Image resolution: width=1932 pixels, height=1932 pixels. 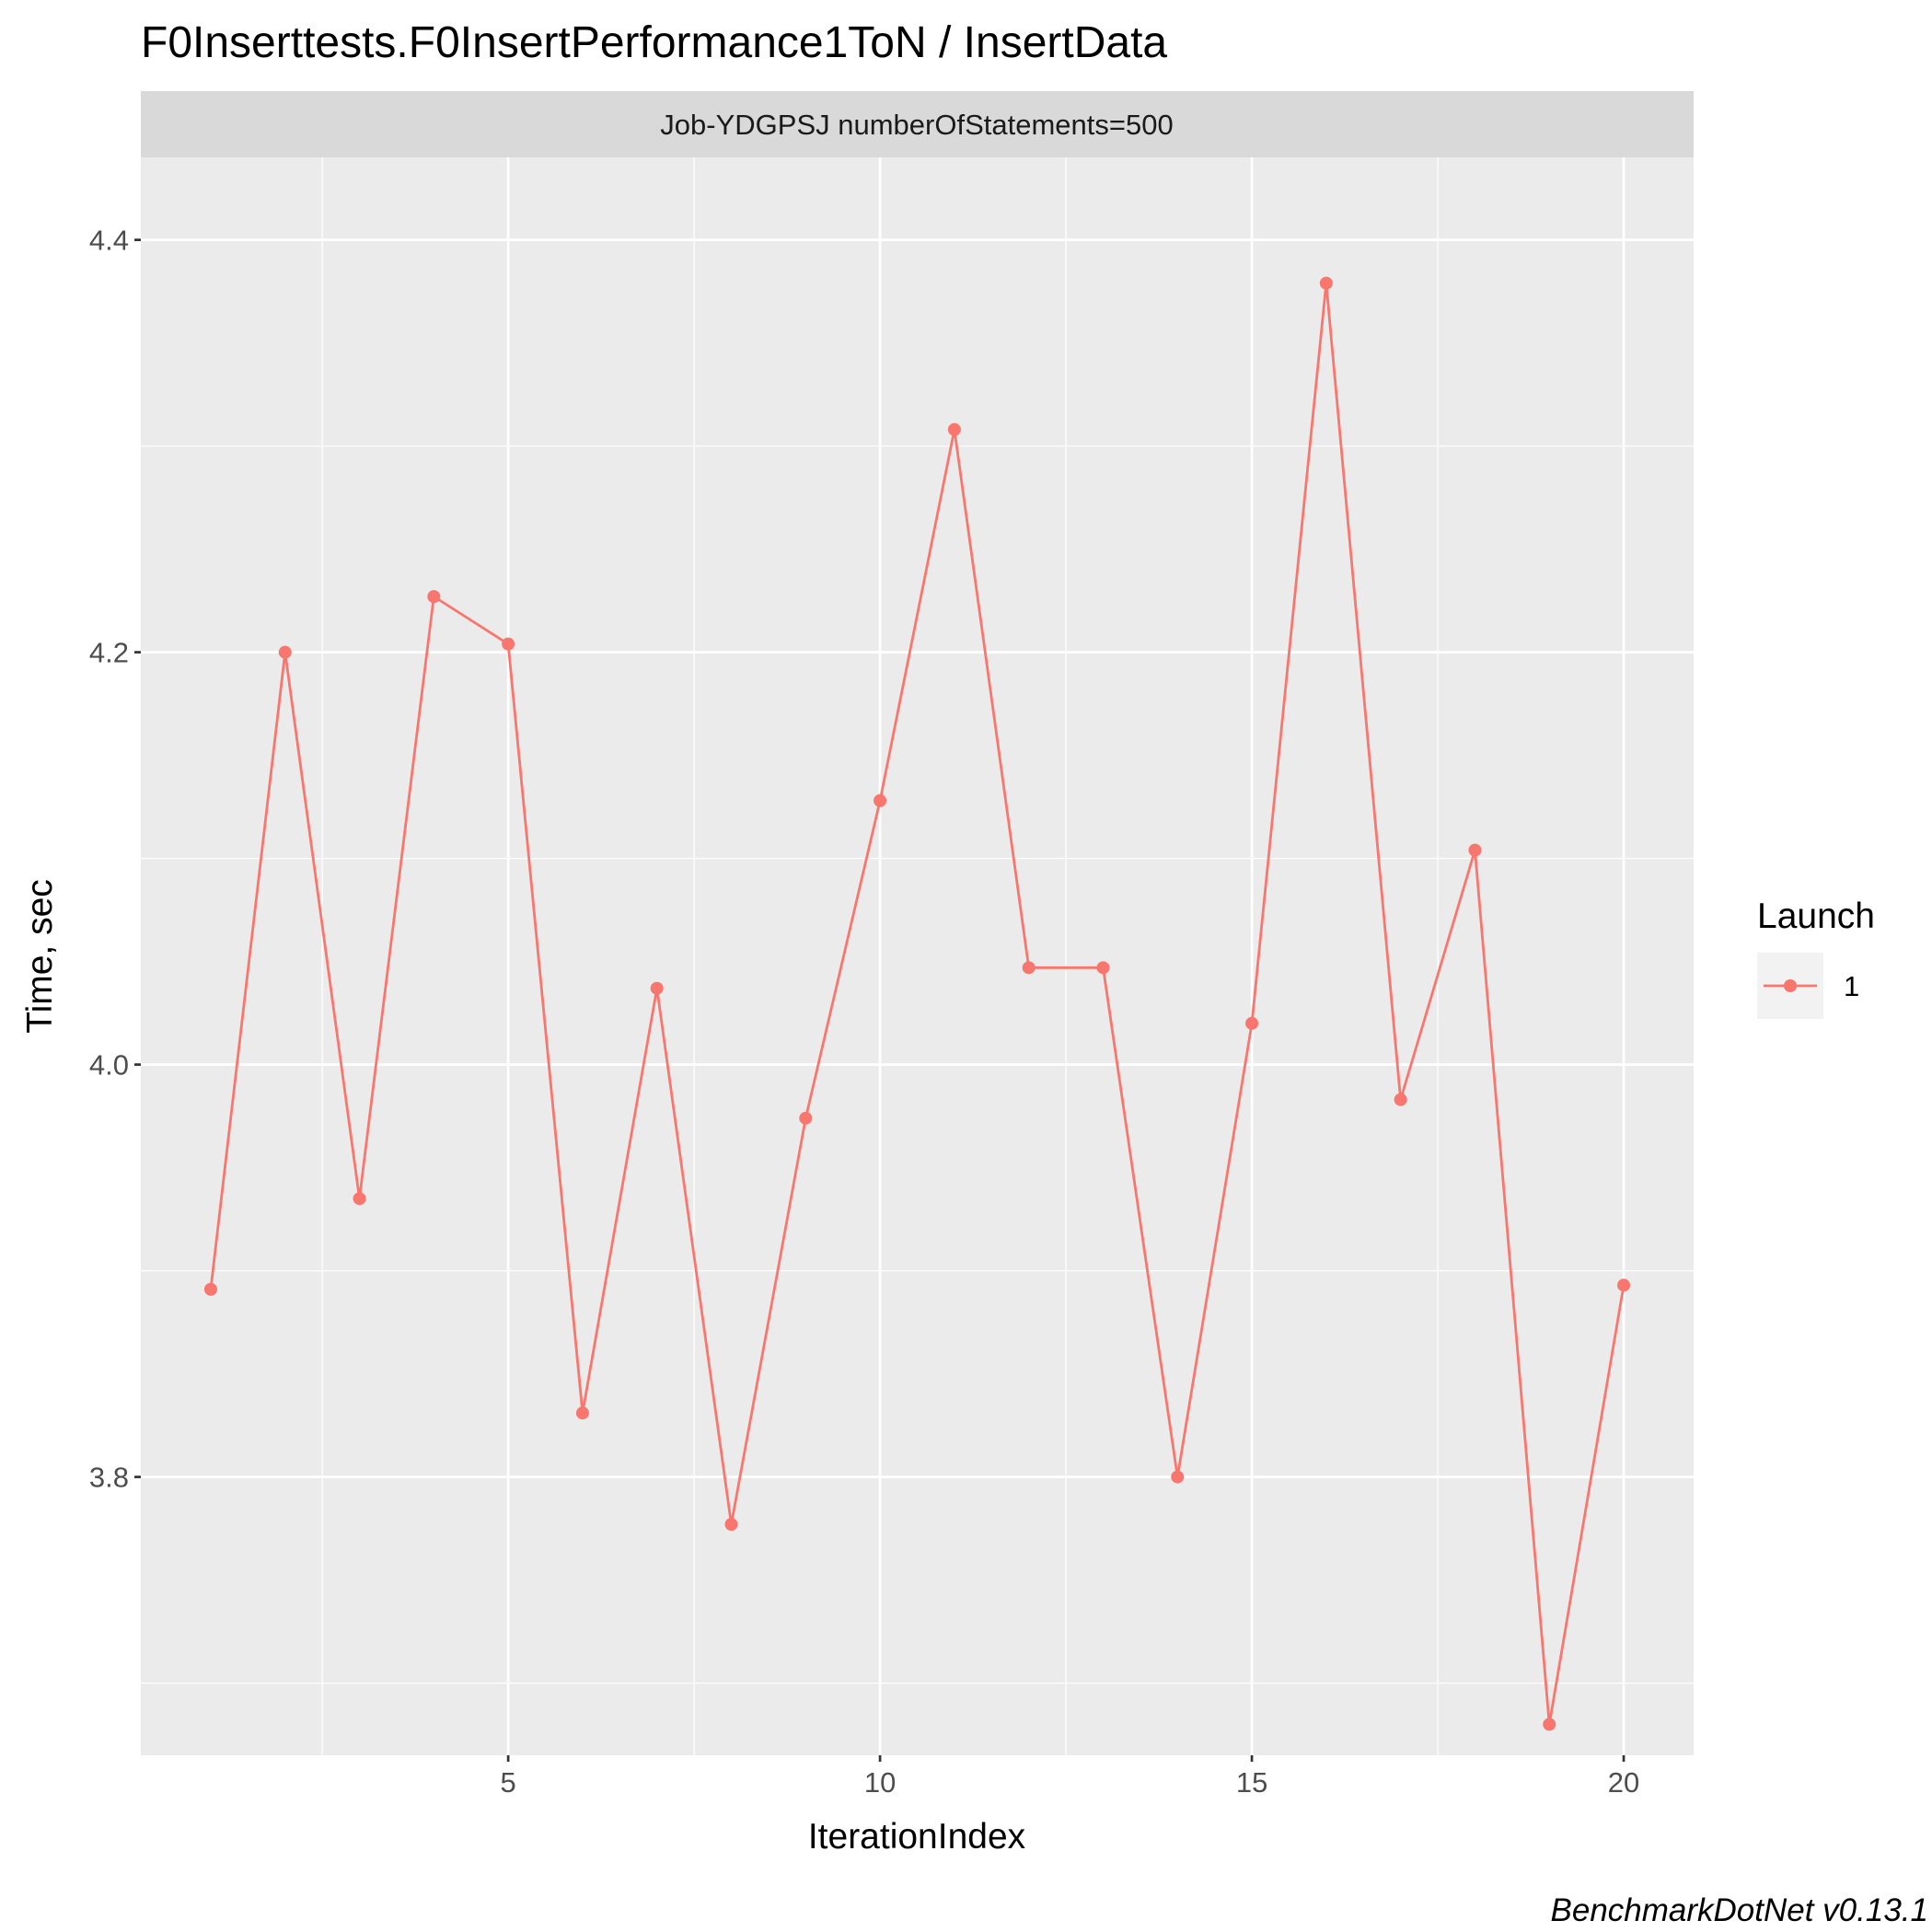 What do you see at coordinates (1624, 1783) in the screenshot?
I see `x-tick-label: 20` at bounding box center [1624, 1783].